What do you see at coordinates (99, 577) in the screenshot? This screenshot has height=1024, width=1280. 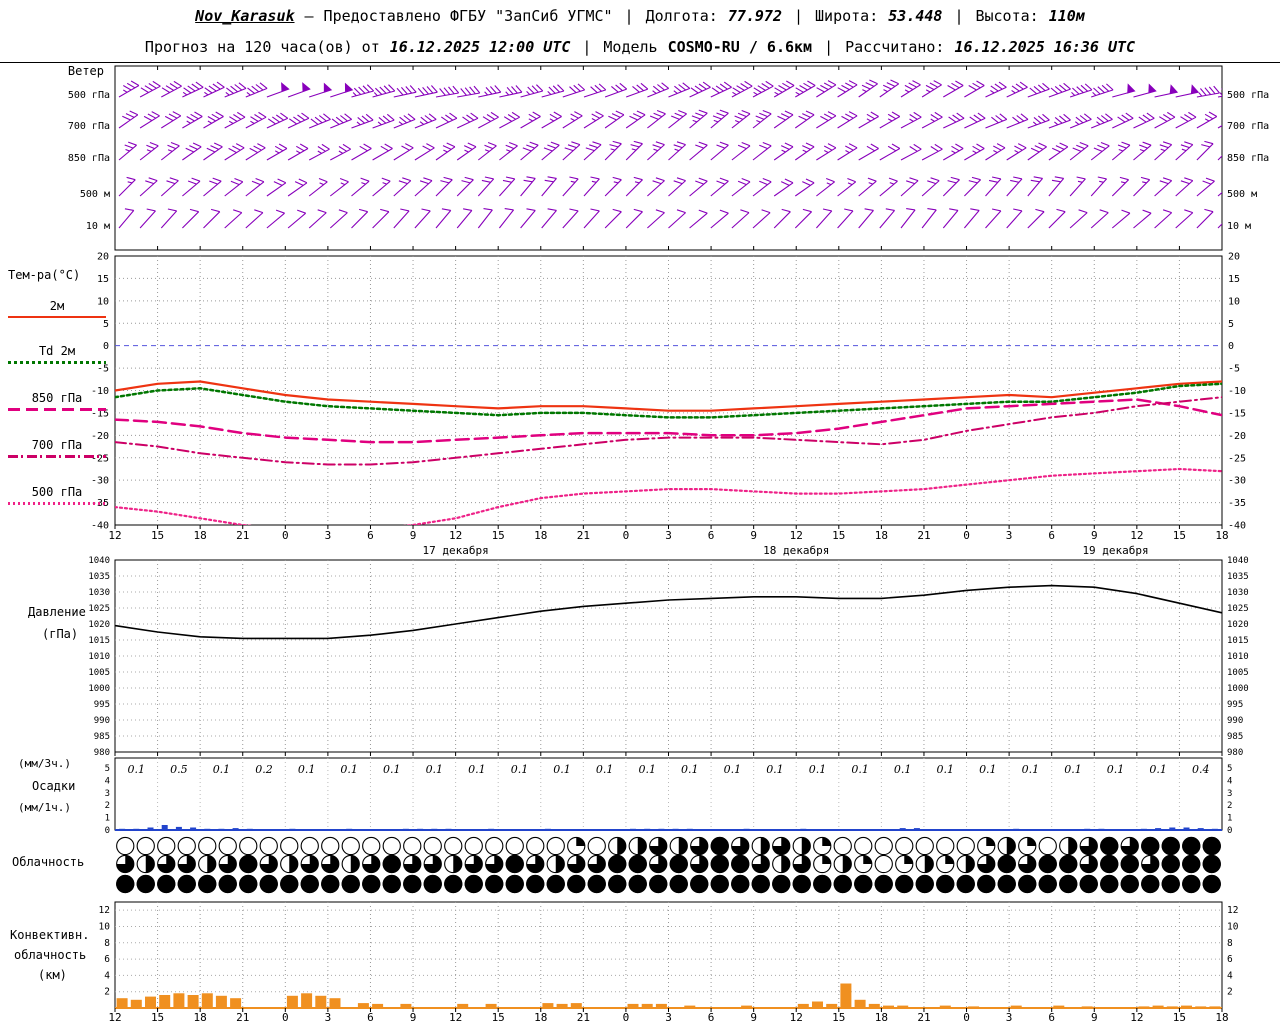 I see `svg-text: 1035` at bounding box center [99, 577].